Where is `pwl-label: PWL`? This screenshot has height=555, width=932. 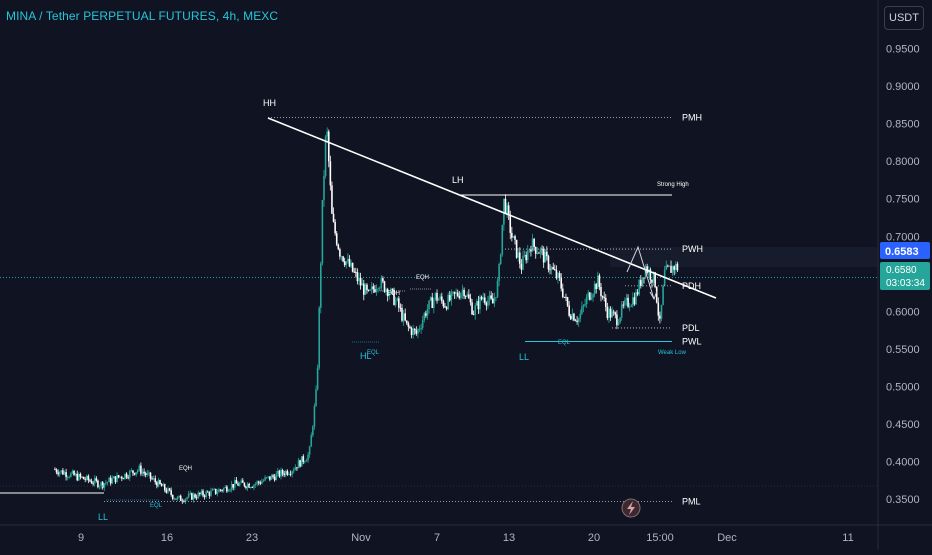
pwl-label: PWL is located at coordinates (692, 341).